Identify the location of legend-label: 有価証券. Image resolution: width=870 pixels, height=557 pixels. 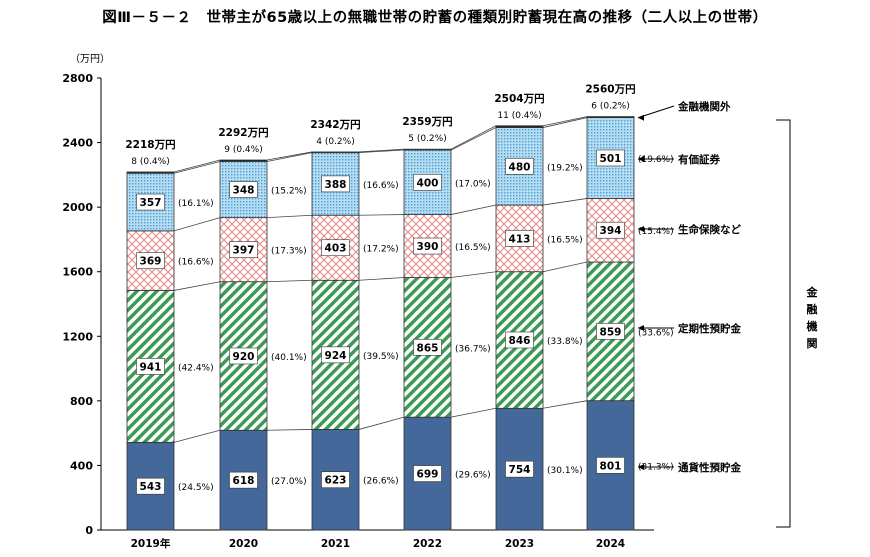
(699, 159).